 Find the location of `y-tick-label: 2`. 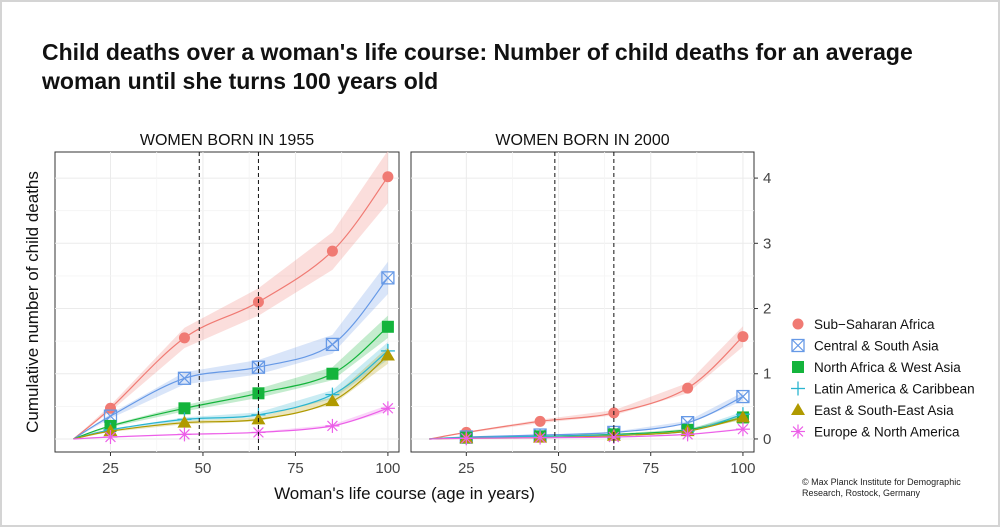

y-tick-label: 2 is located at coordinates (767, 309).